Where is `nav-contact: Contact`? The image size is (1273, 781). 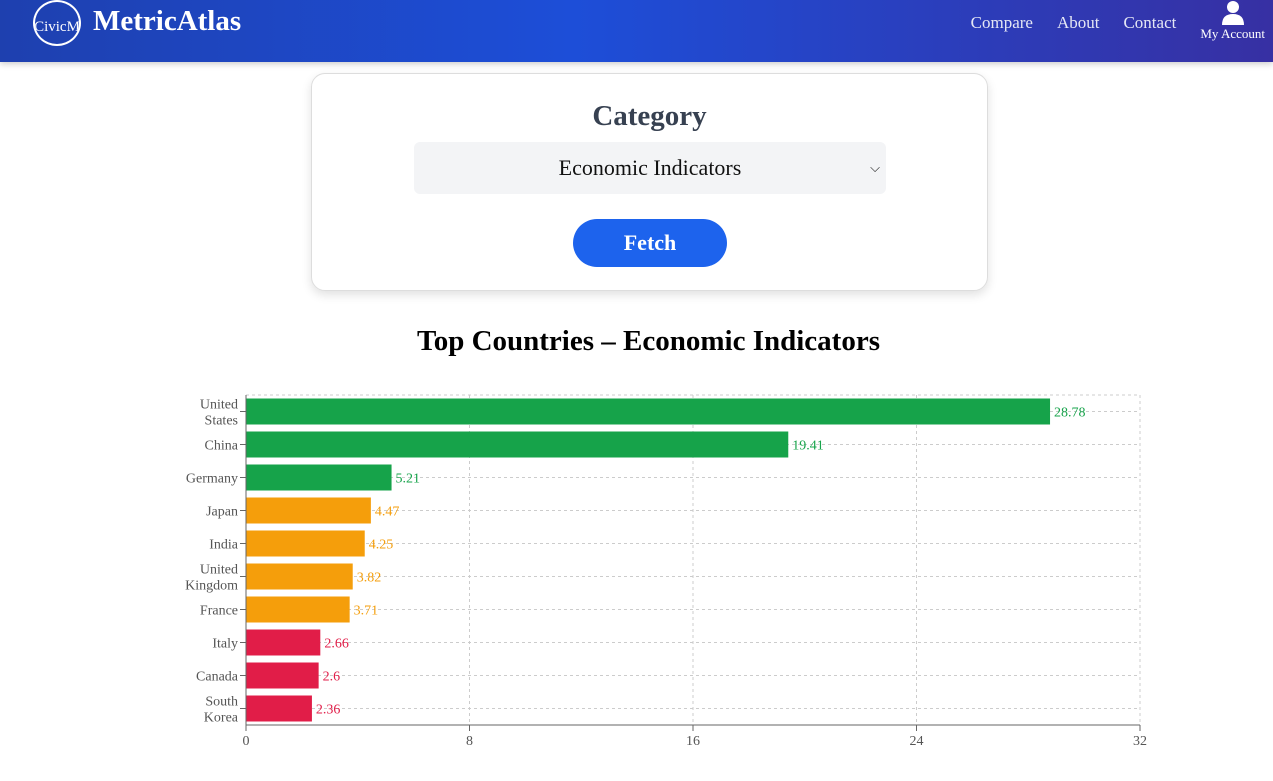
nav-contact: Contact is located at coordinates (1150, 22).